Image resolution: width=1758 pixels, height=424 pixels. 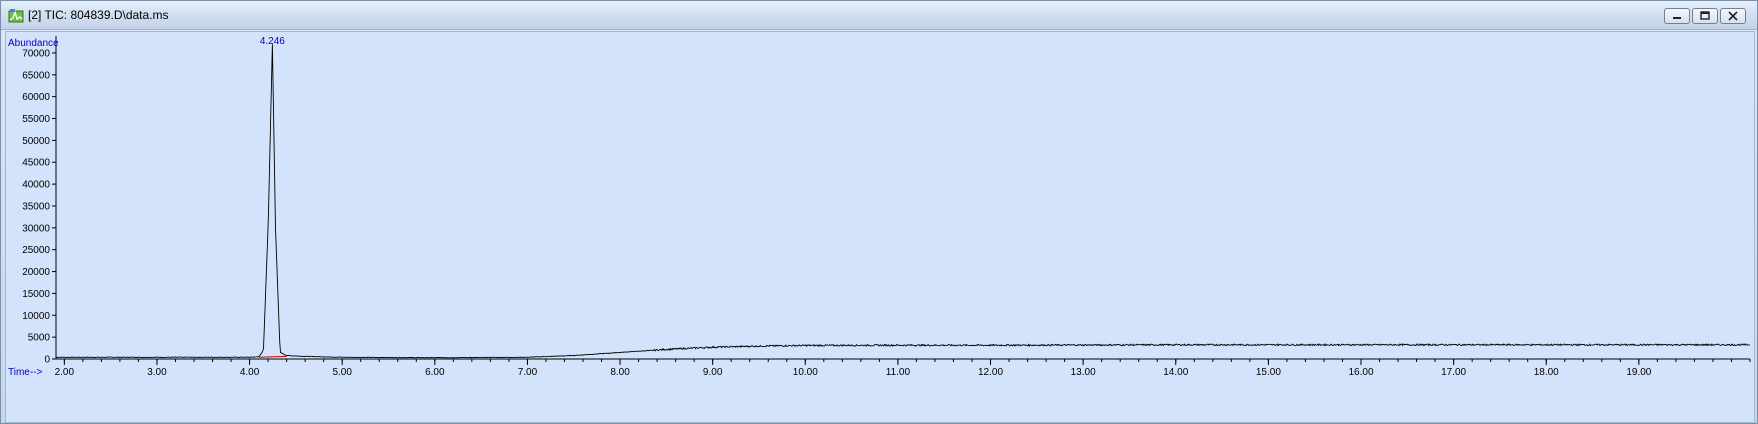 What do you see at coordinates (898, 372) in the screenshot?
I see `x-tick-label: 11.00` at bounding box center [898, 372].